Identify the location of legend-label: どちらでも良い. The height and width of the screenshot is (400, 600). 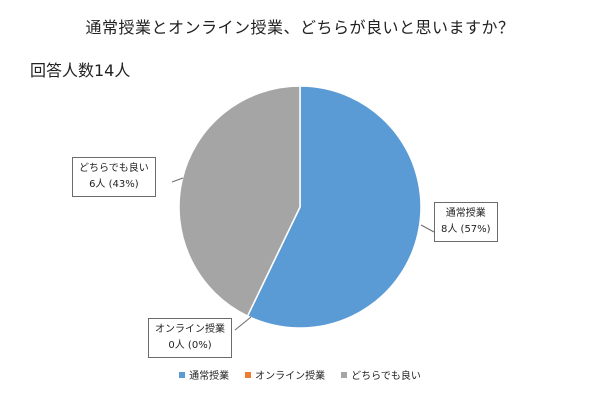
(386, 376).